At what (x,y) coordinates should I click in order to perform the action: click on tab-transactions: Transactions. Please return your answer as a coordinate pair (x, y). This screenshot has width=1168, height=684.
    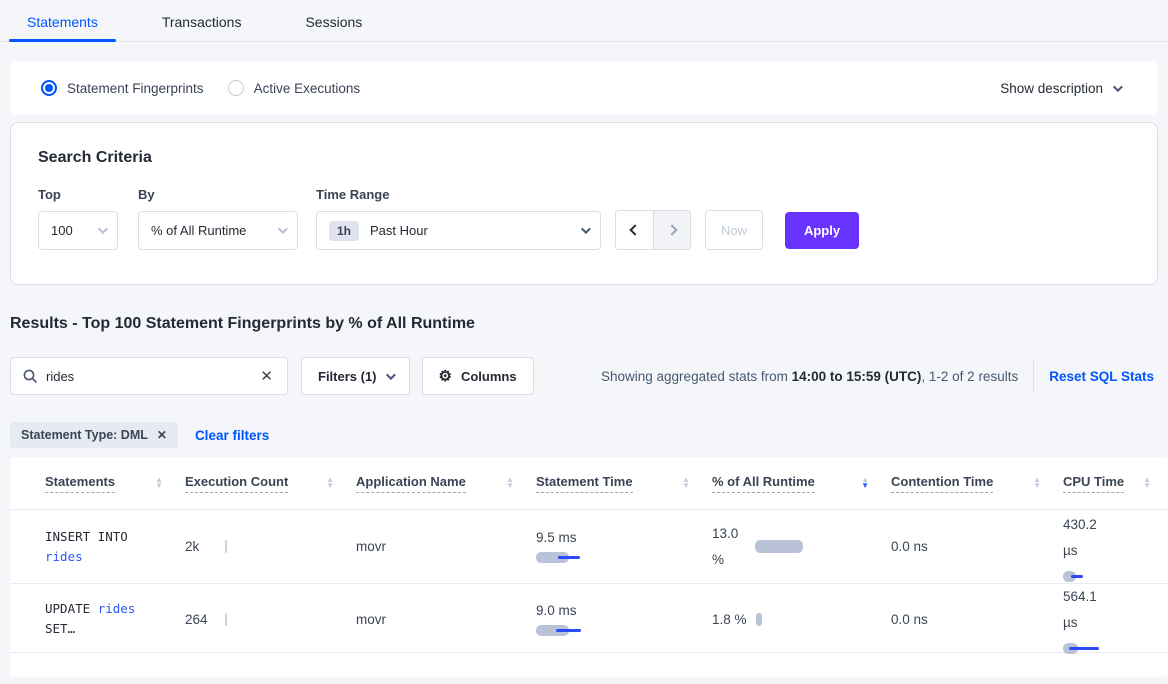
    Looking at the image, I should click on (201, 22).